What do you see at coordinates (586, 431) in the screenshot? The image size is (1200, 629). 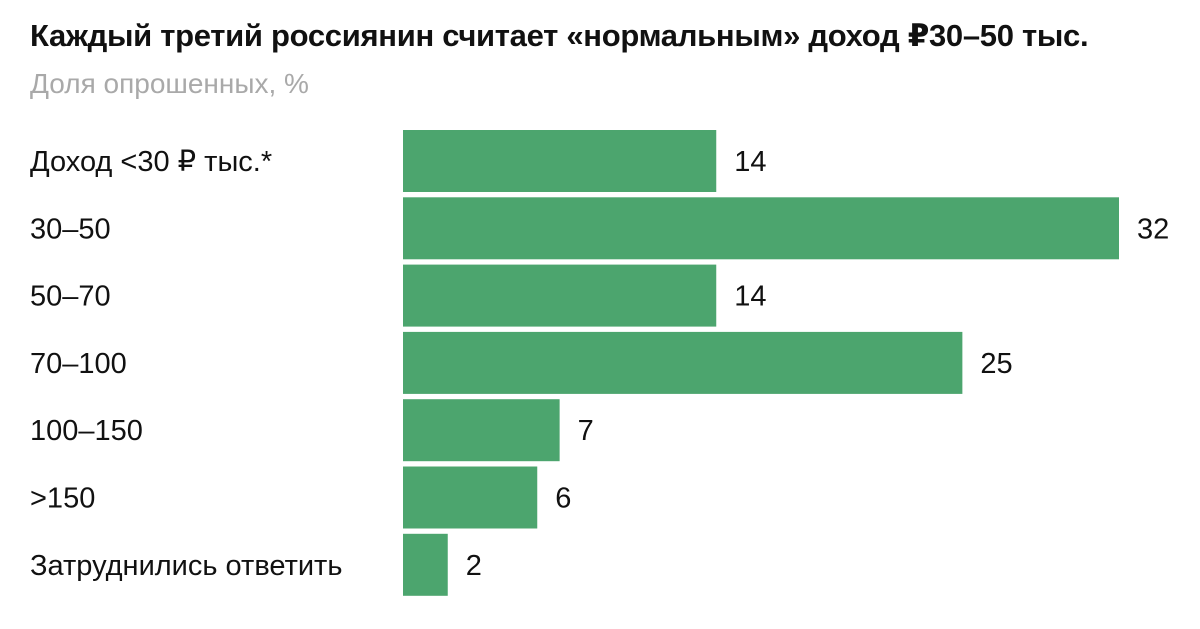 I see `value-label: 7` at bounding box center [586, 431].